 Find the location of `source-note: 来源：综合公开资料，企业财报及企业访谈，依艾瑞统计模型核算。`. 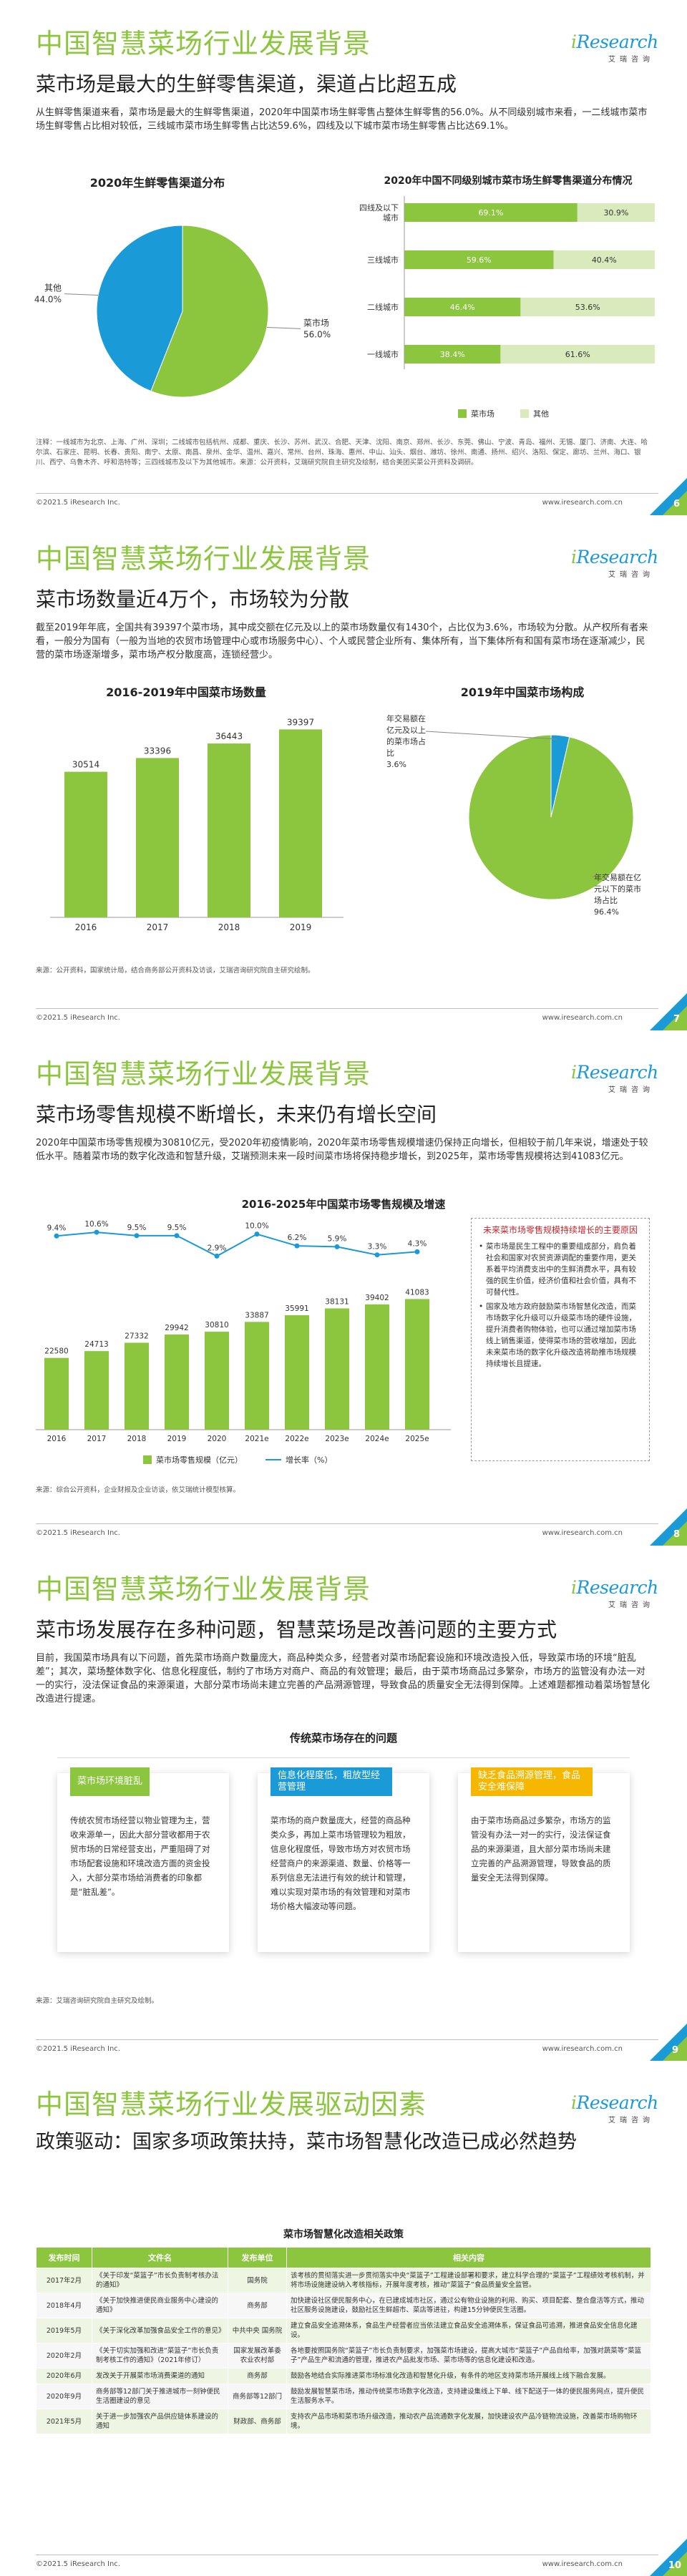

source-note: 来源：综合公开资料，企业财报及企业访谈，依艾瑞统计模型核算。 is located at coordinates (138, 1490).